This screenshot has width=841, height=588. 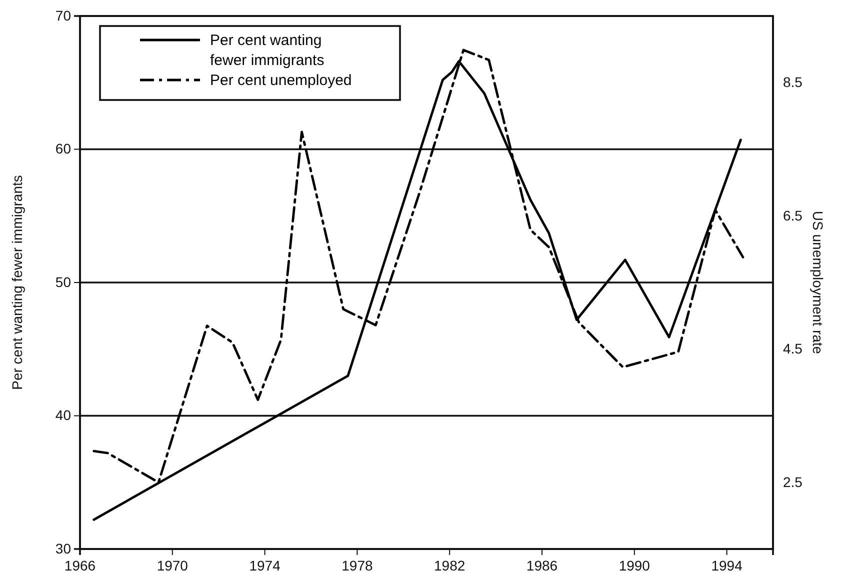 What do you see at coordinates (80, 566) in the screenshot?
I see `x-tick-label: 1966` at bounding box center [80, 566].